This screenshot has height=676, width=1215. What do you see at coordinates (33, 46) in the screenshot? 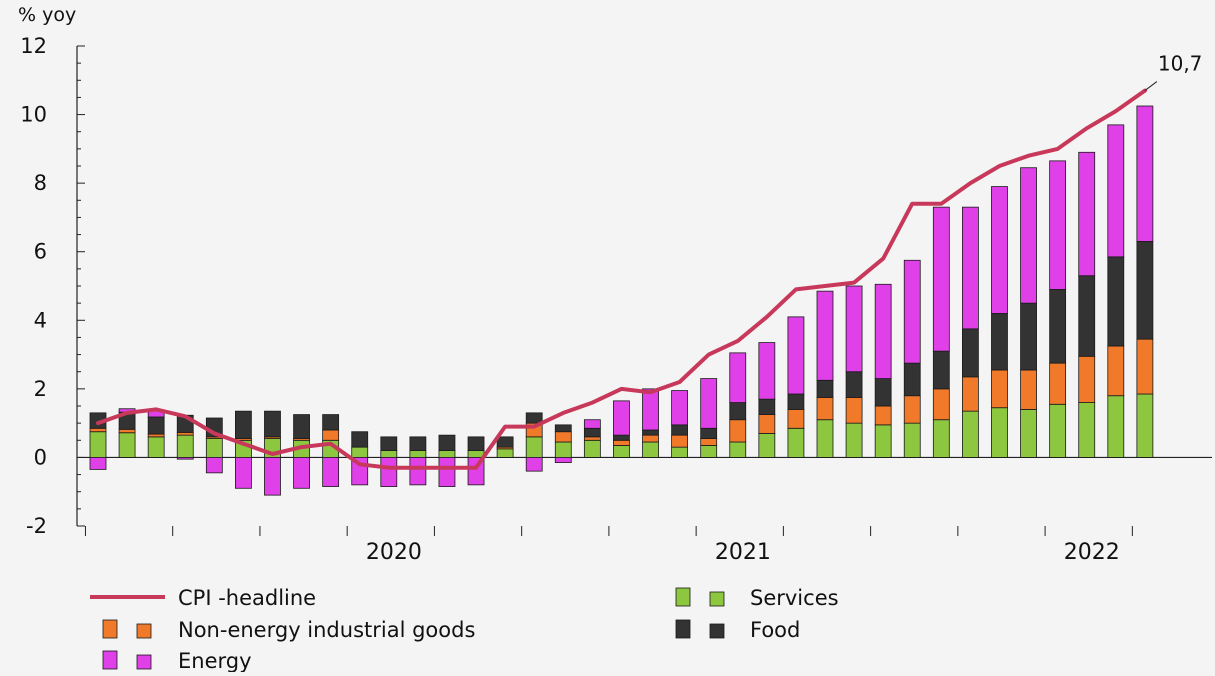
I see `y-tick-label: 12` at bounding box center [33, 46].